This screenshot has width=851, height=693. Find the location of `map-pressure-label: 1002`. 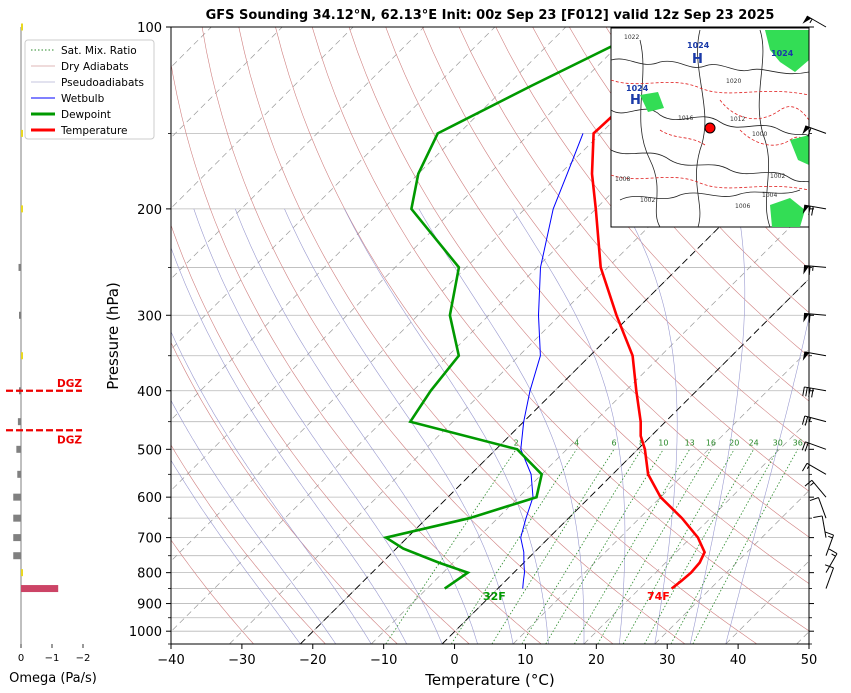

map-pressure-label: 1002 is located at coordinates (647, 200).